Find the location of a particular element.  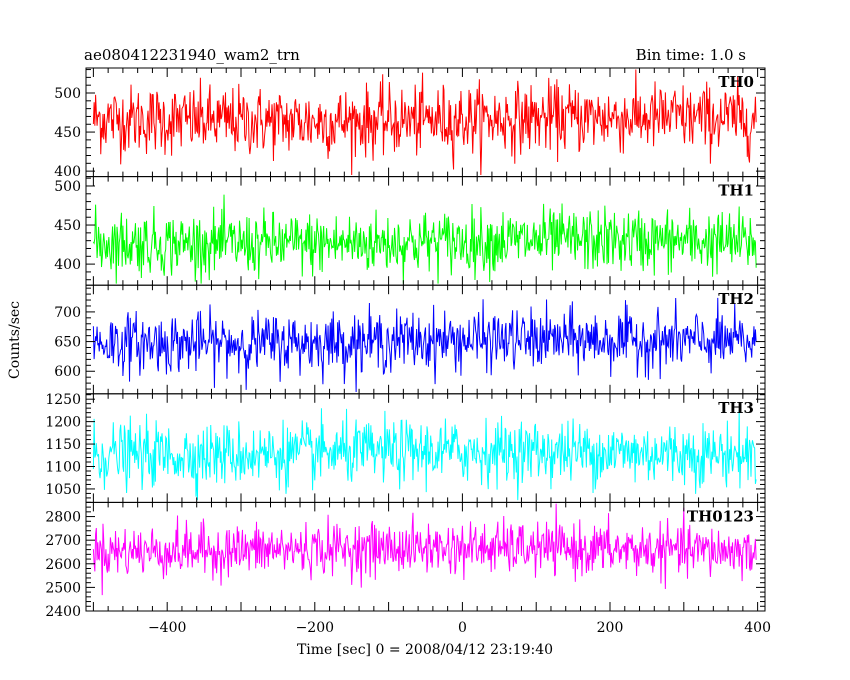

y-tick-label: 650 is located at coordinates (67, 343).